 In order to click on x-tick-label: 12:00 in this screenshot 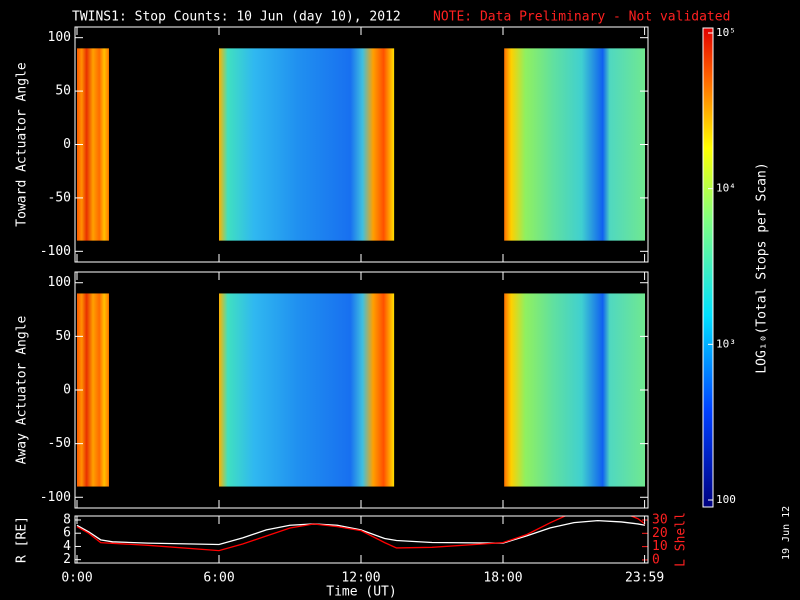, I will do `click(360, 578)`.